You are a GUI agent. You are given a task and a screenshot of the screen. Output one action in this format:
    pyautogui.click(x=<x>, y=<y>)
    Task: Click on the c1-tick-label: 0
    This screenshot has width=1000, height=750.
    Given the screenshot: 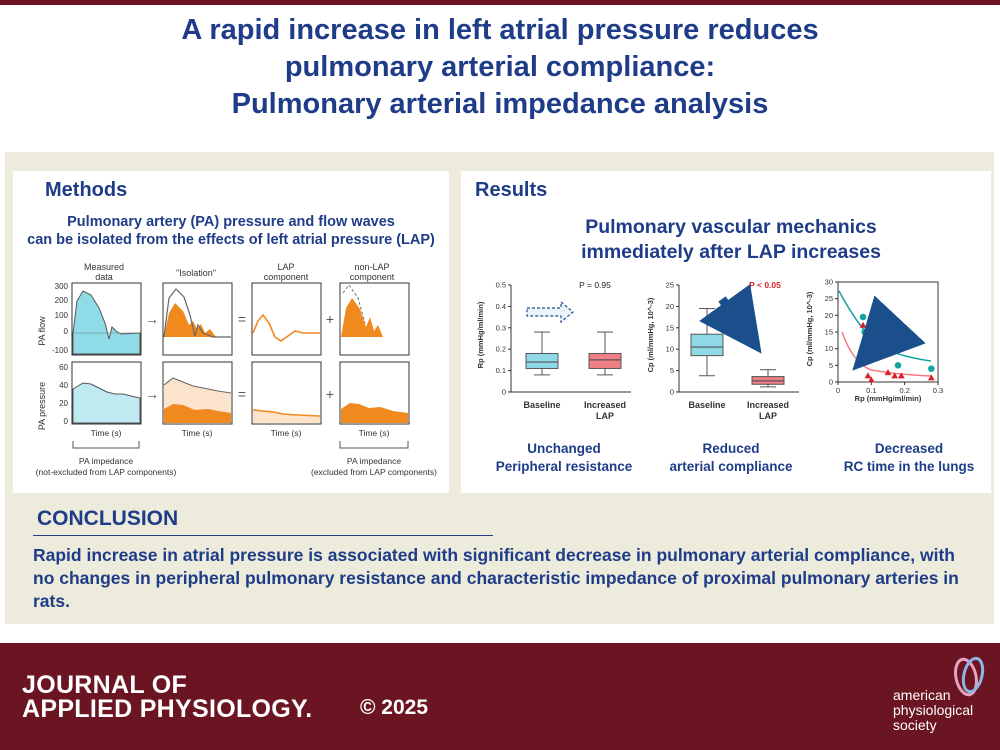 What is the action you would take?
    pyautogui.click(x=504, y=392)
    